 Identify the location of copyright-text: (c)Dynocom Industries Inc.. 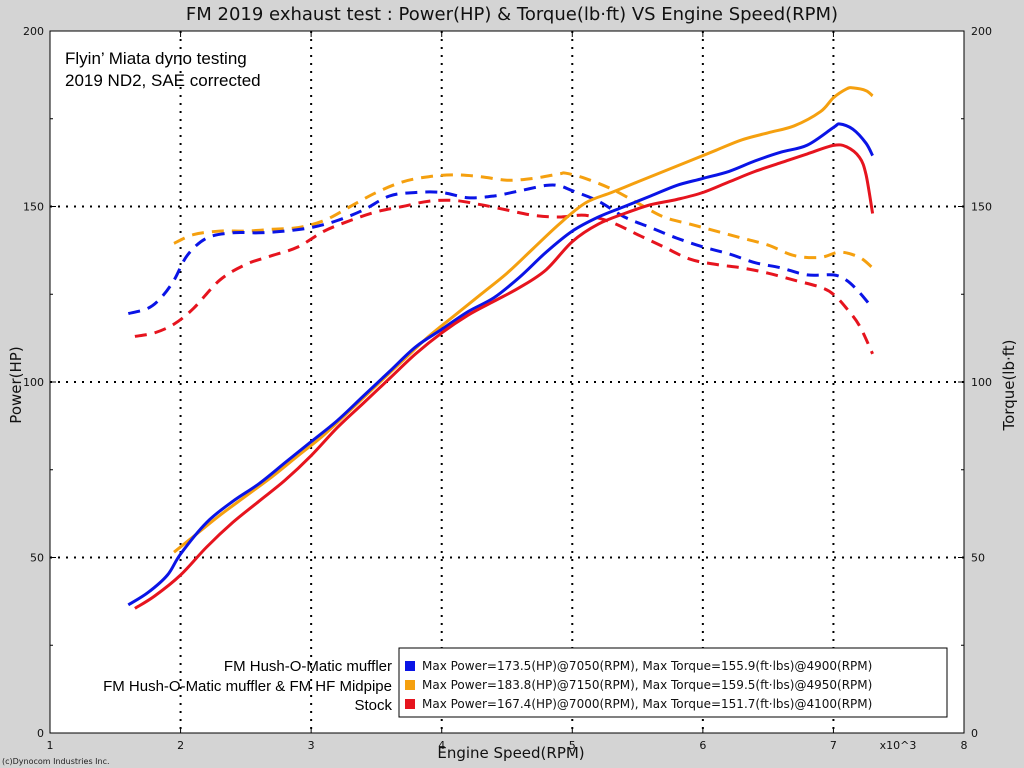
(56, 761).